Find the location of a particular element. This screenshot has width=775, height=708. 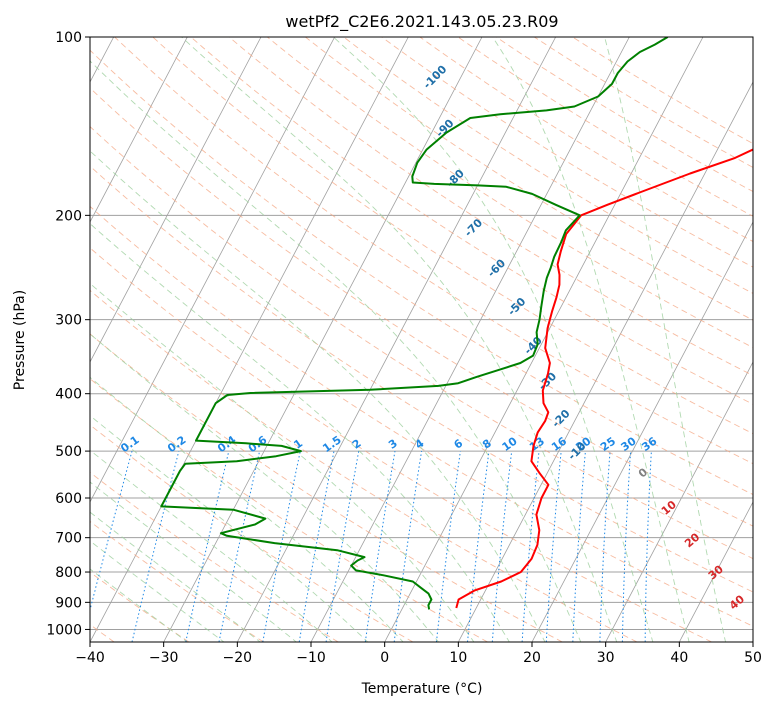

y-tick-label: 1000 is located at coordinates (64, 630).